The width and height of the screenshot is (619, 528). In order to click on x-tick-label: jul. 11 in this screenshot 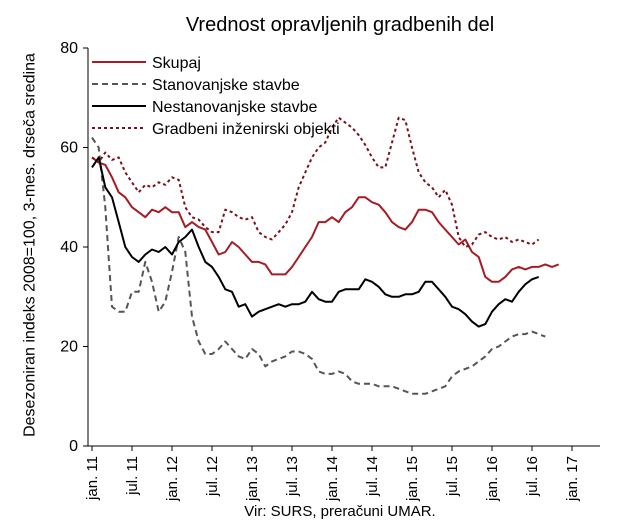, I will do `click(132, 476)`.